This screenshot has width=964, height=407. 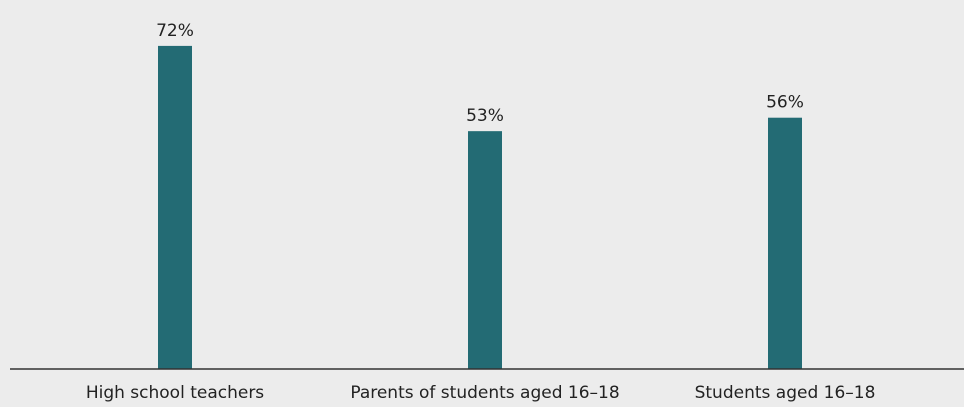 What do you see at coordinates (785, 103) in the screenshot?
I see `value-label-2: 56%` at bounding box center [785, 103].